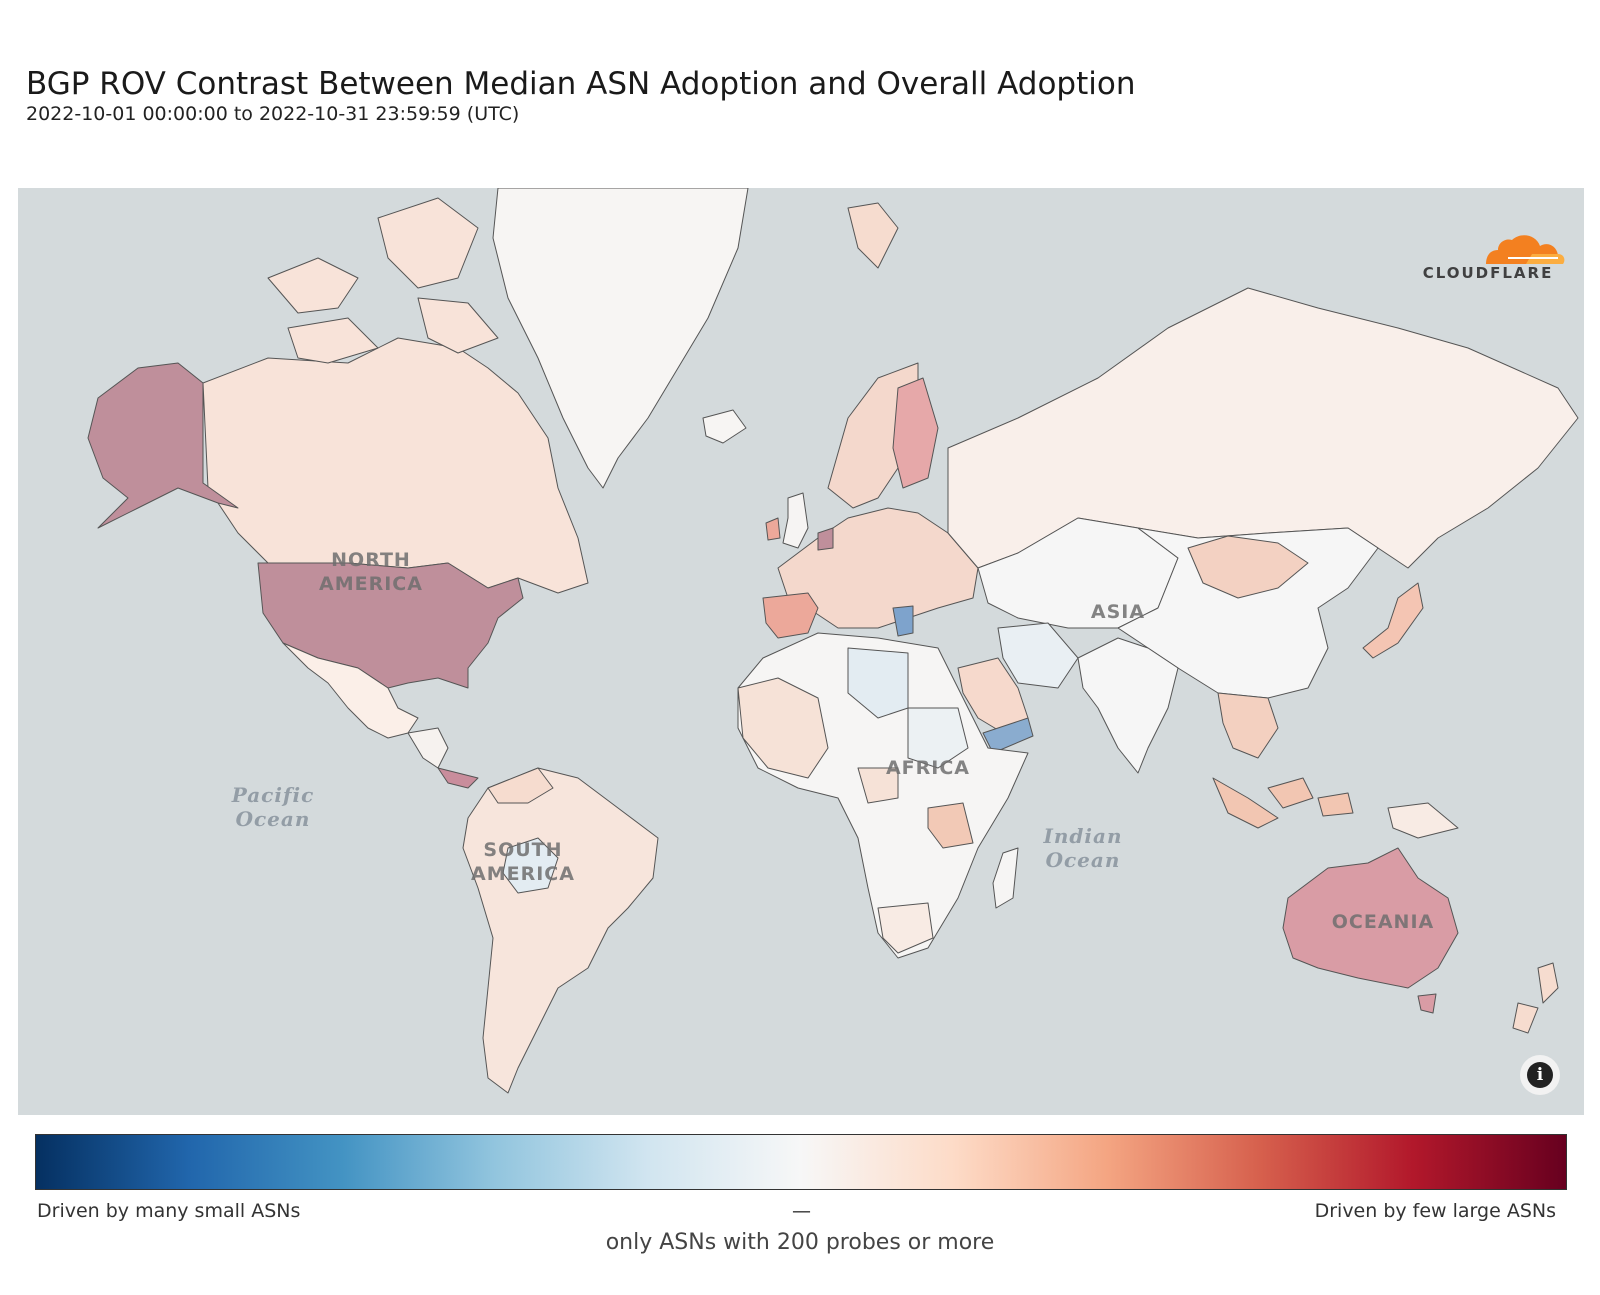 The width and height of the screenshot is (1600, 1295). I want to click on ocean-label-indian: Indian Ocean, so click(1083, 848).